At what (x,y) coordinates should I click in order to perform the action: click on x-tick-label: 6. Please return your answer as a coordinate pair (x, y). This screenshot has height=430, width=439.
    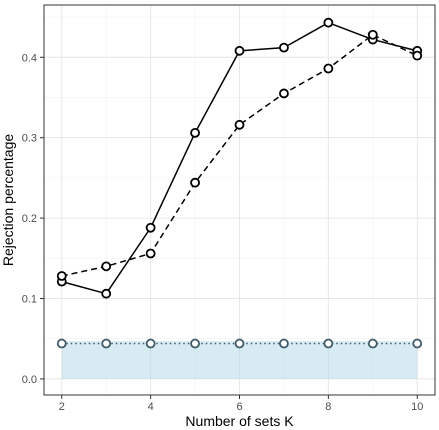
    Looking at the image, I should click on (239, 407).